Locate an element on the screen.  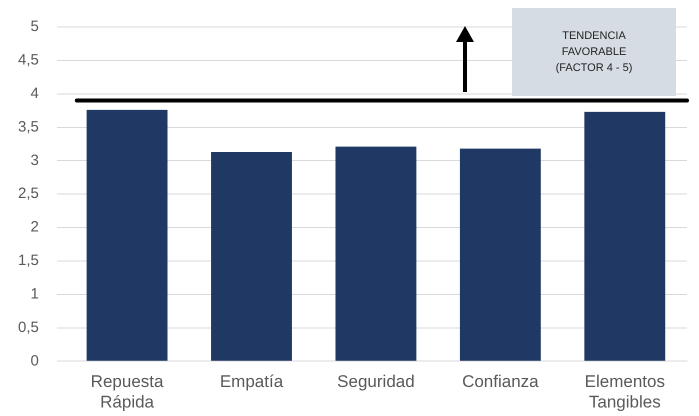
y-tick-label: 0 is located at coordinates (34, 361).